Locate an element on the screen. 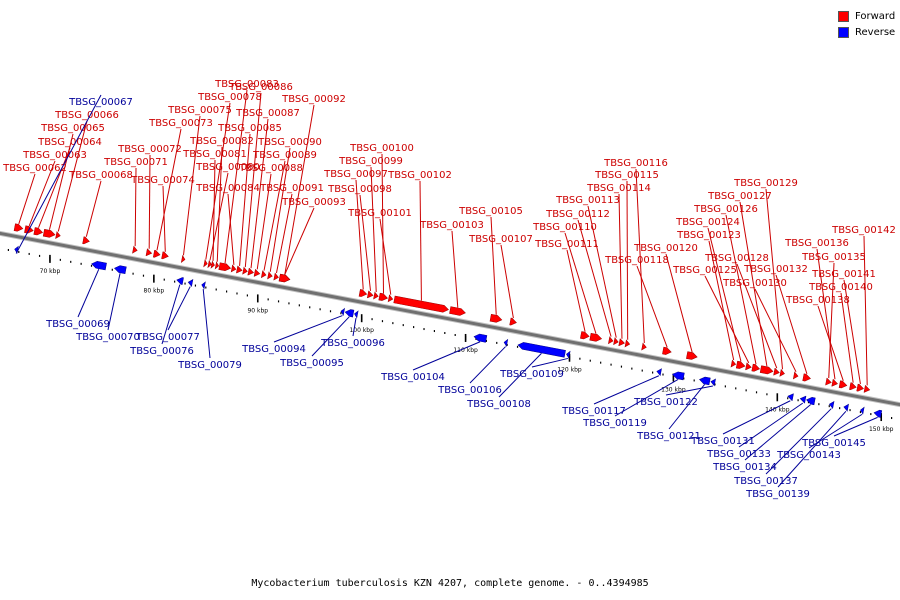  gene-label-TBSG_00067: TBSG_00067 is located at coordinates (100, 102).